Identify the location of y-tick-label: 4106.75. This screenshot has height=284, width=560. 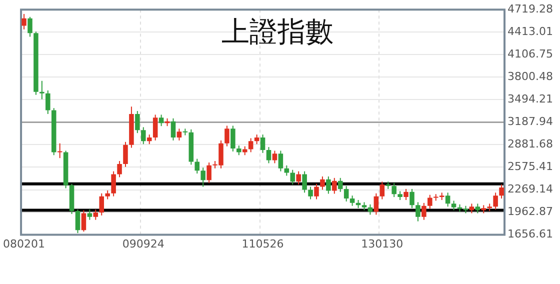
(531, 54).